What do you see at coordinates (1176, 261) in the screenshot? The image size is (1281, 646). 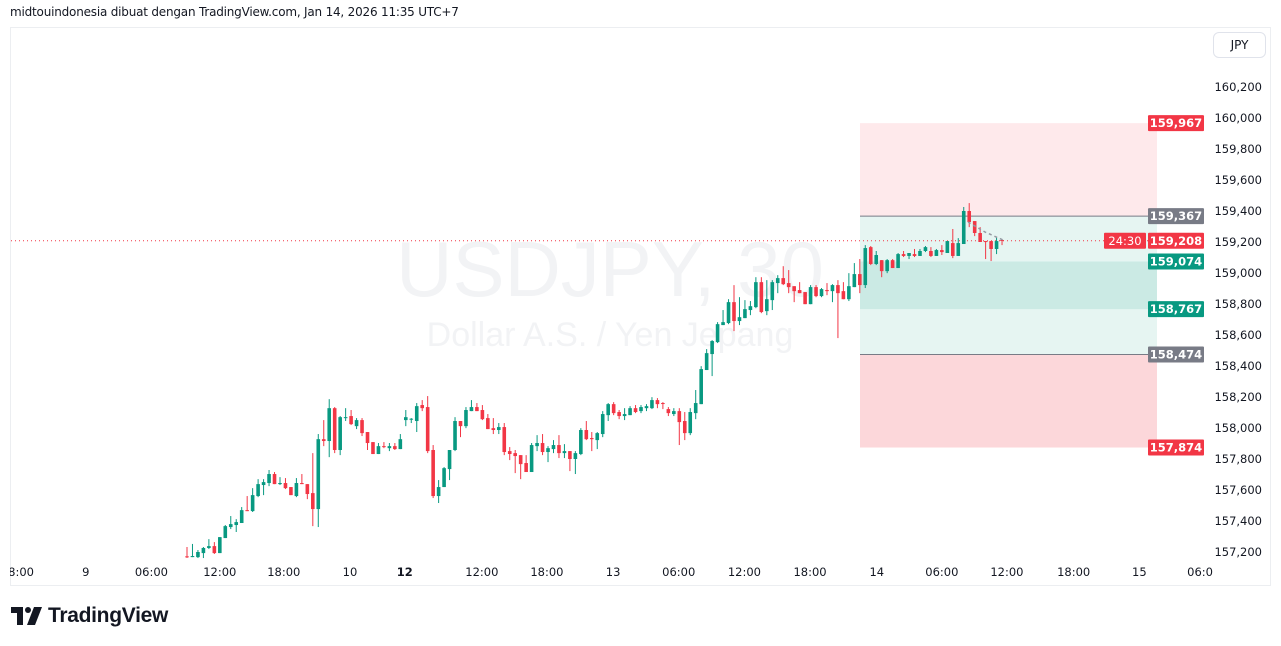 I see `level-1-price-tag: 159,074` at bounding box center [1176, 261].